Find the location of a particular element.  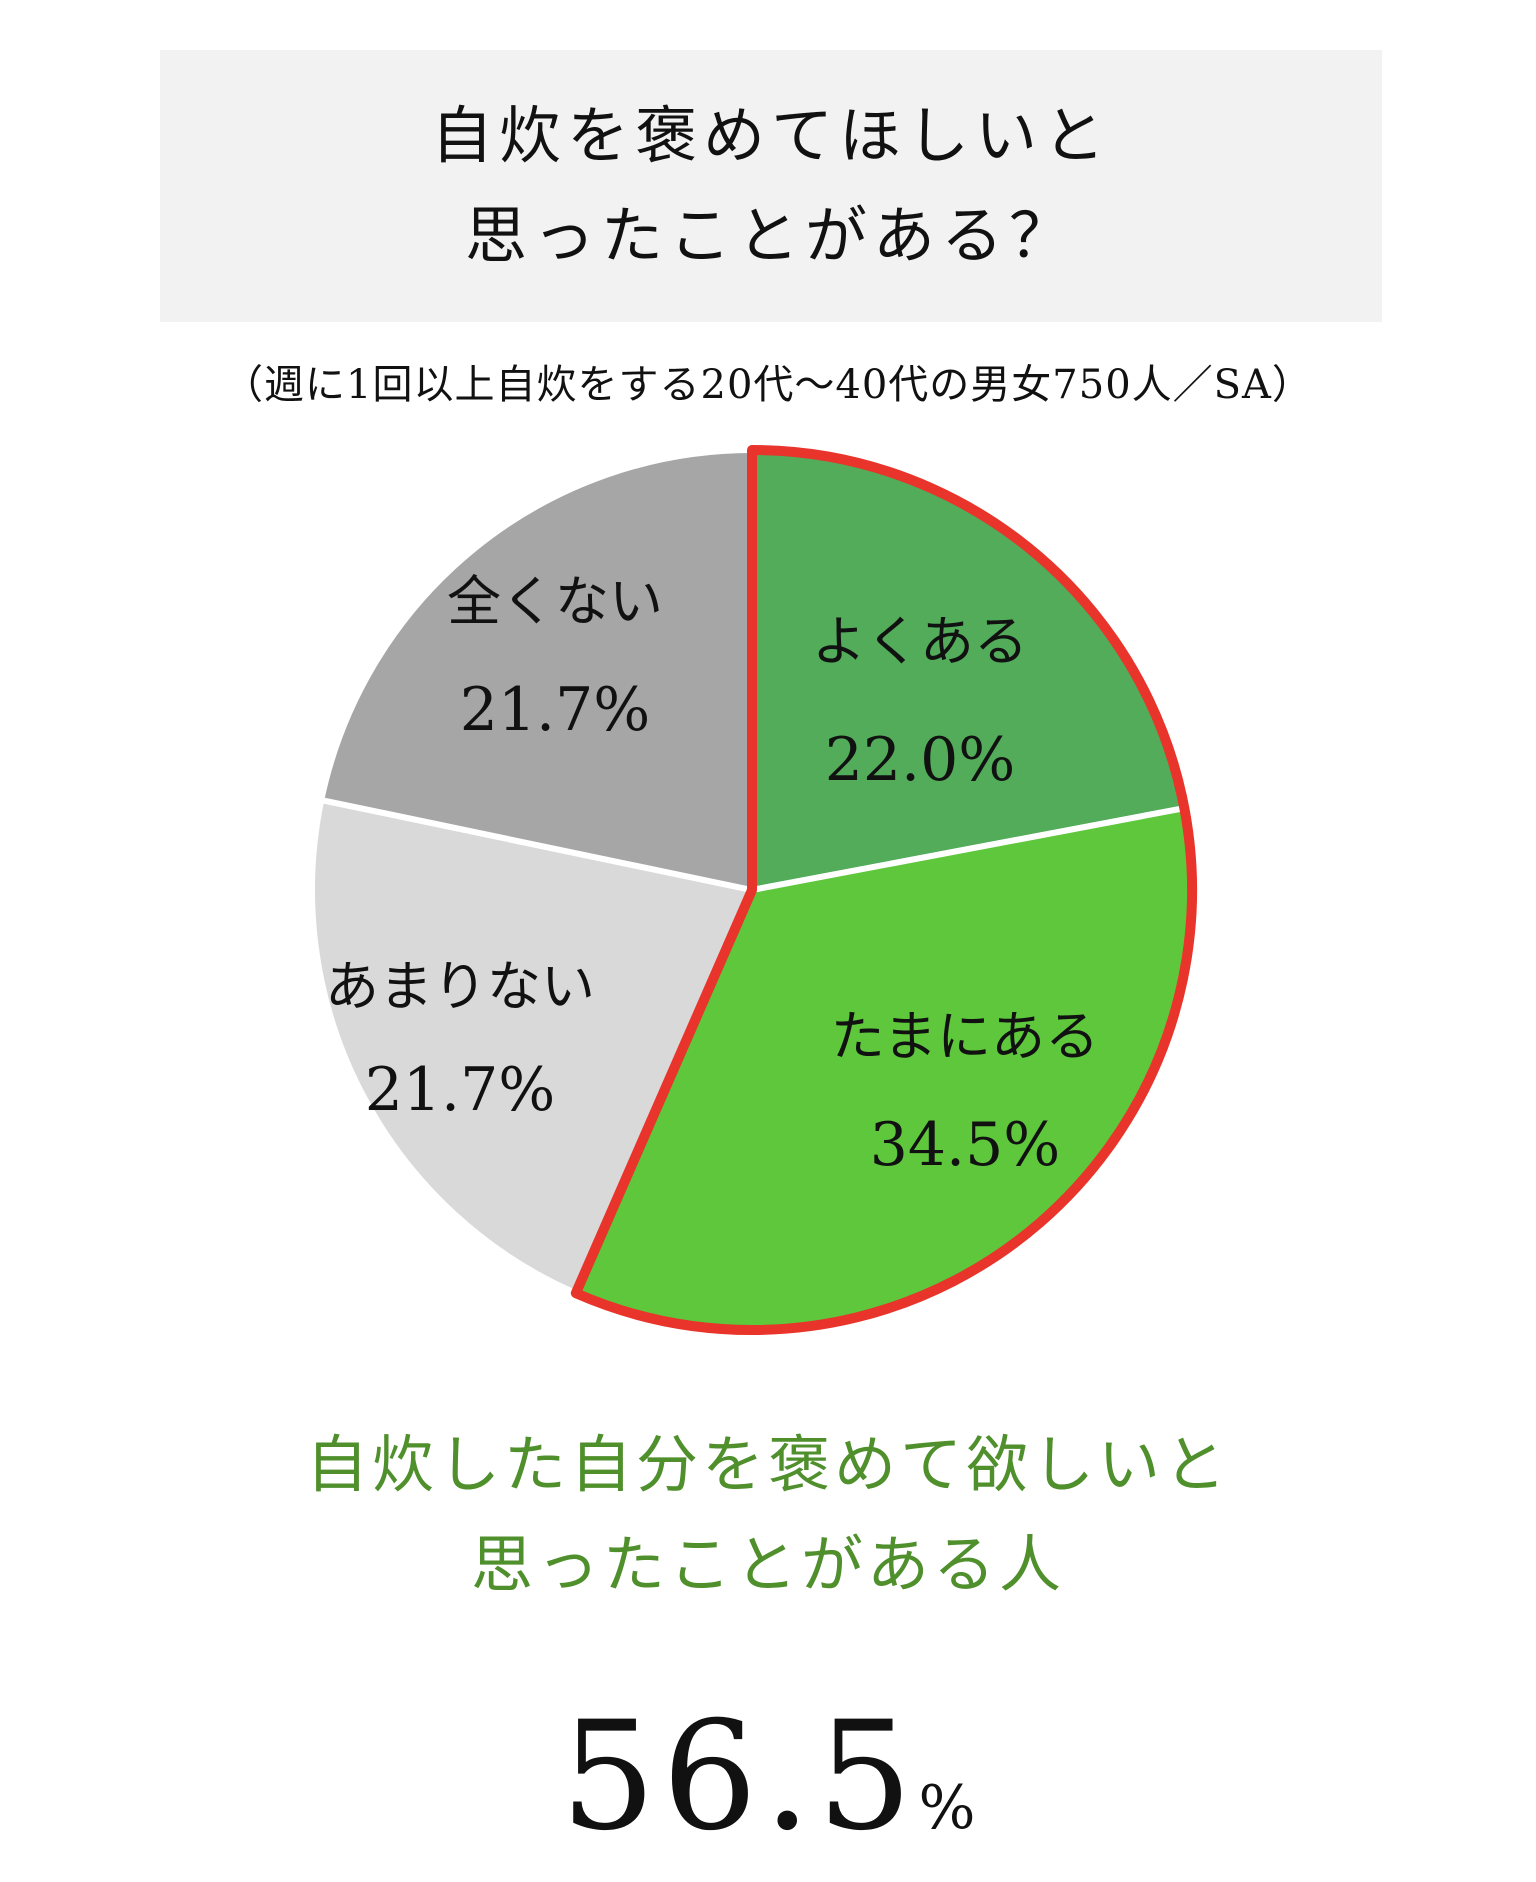

pie-label-never: 全くない is located at coordinates (555, 601).